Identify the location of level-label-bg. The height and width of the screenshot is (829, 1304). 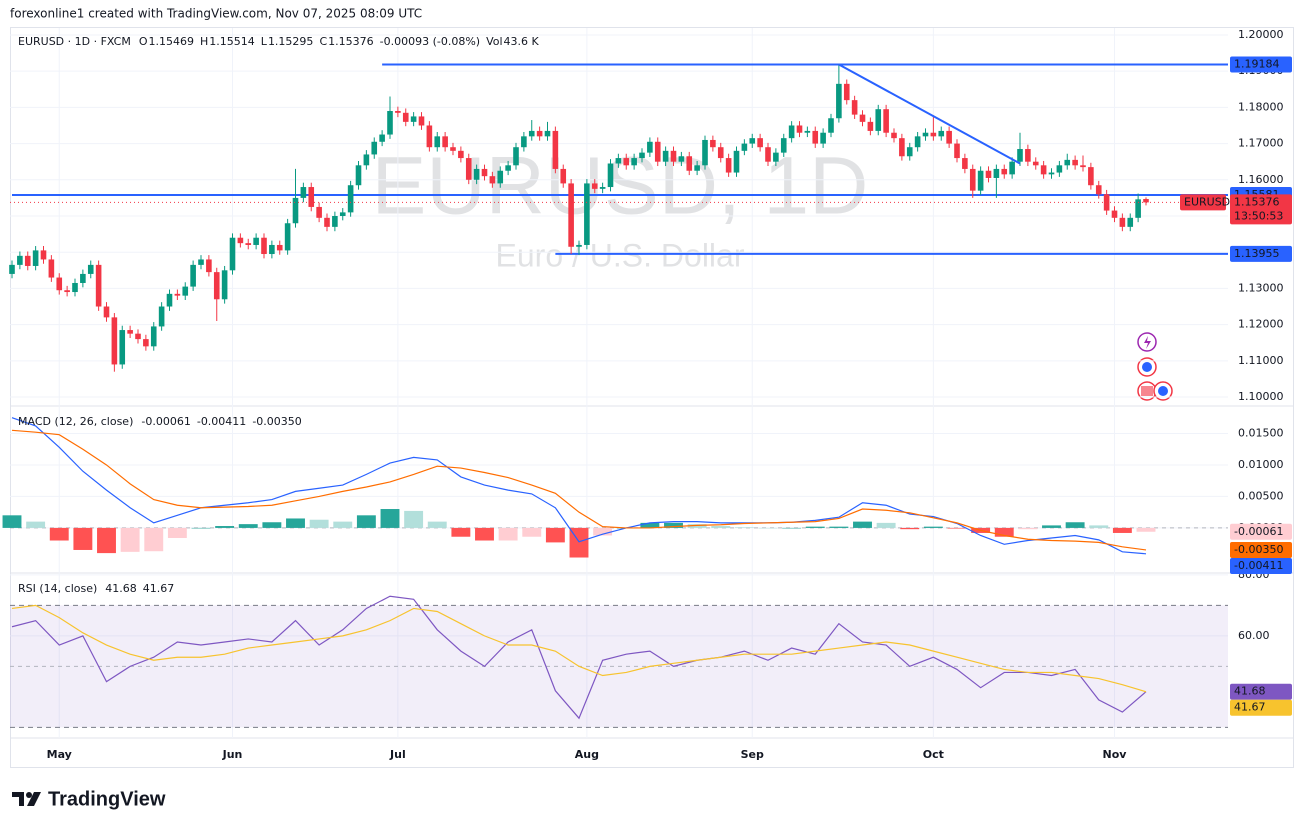
(1261, 253).